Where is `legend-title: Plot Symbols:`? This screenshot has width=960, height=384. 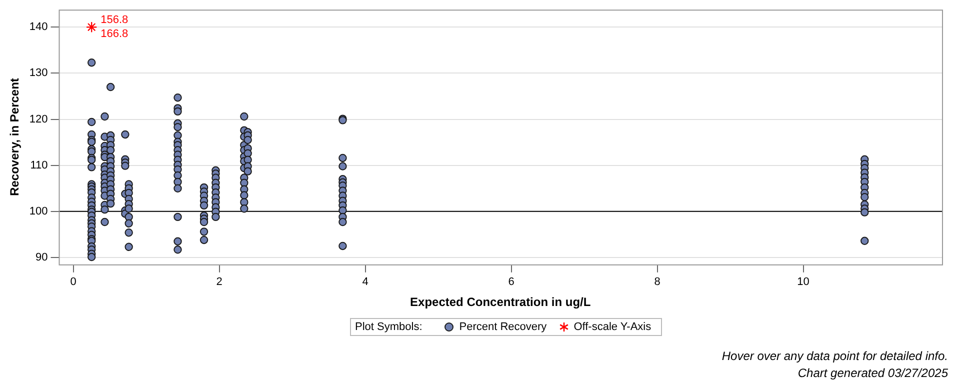 legend-title: Plot Symbols: is located at coordinates (388, 327).